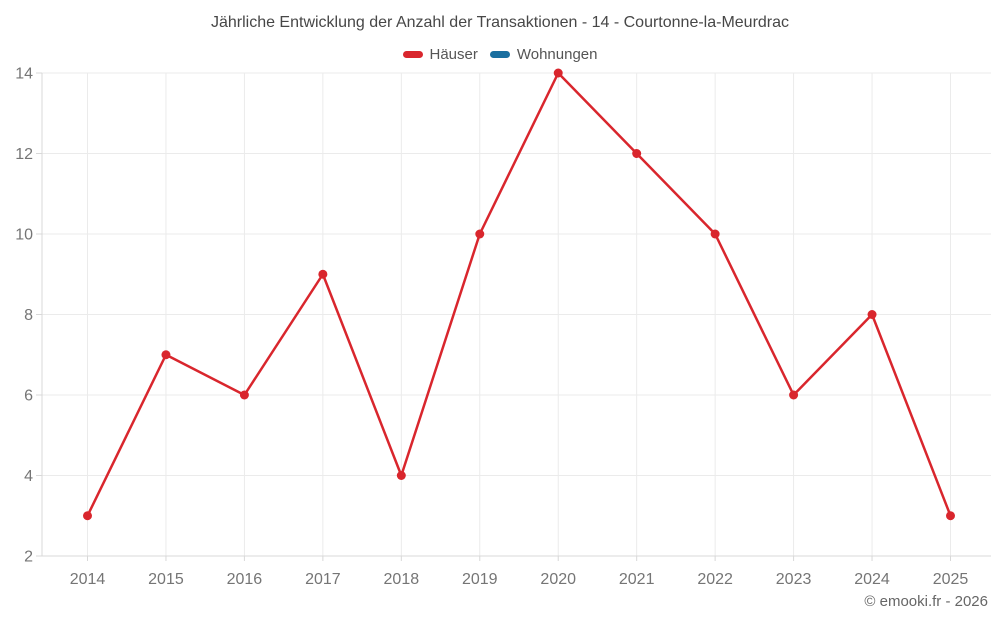 Image resolution: width=1000 pixels, height=625 pixels. What do you see at coordinates (951, 579) in the screenshot?
I see `x-axis-tick-label: 2025` at bounding box center [951, 579].